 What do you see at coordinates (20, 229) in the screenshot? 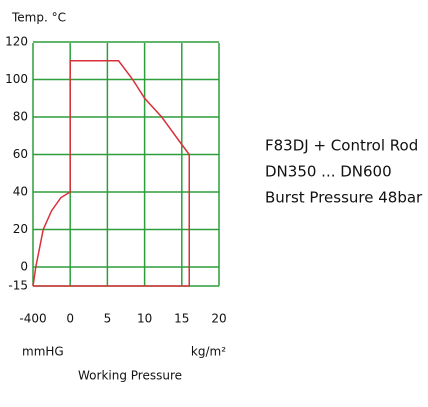
I see `y-tick-label: 20` at bounding box center [20, 229].